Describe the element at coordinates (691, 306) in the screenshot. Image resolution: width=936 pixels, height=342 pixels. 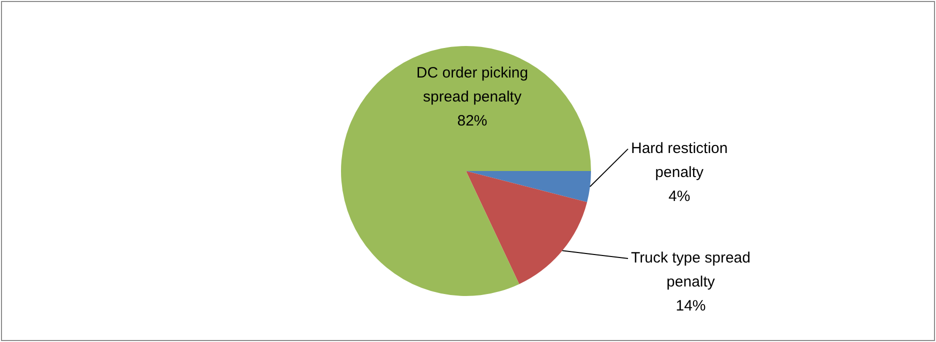
I see `data-label: 14%` at that location.